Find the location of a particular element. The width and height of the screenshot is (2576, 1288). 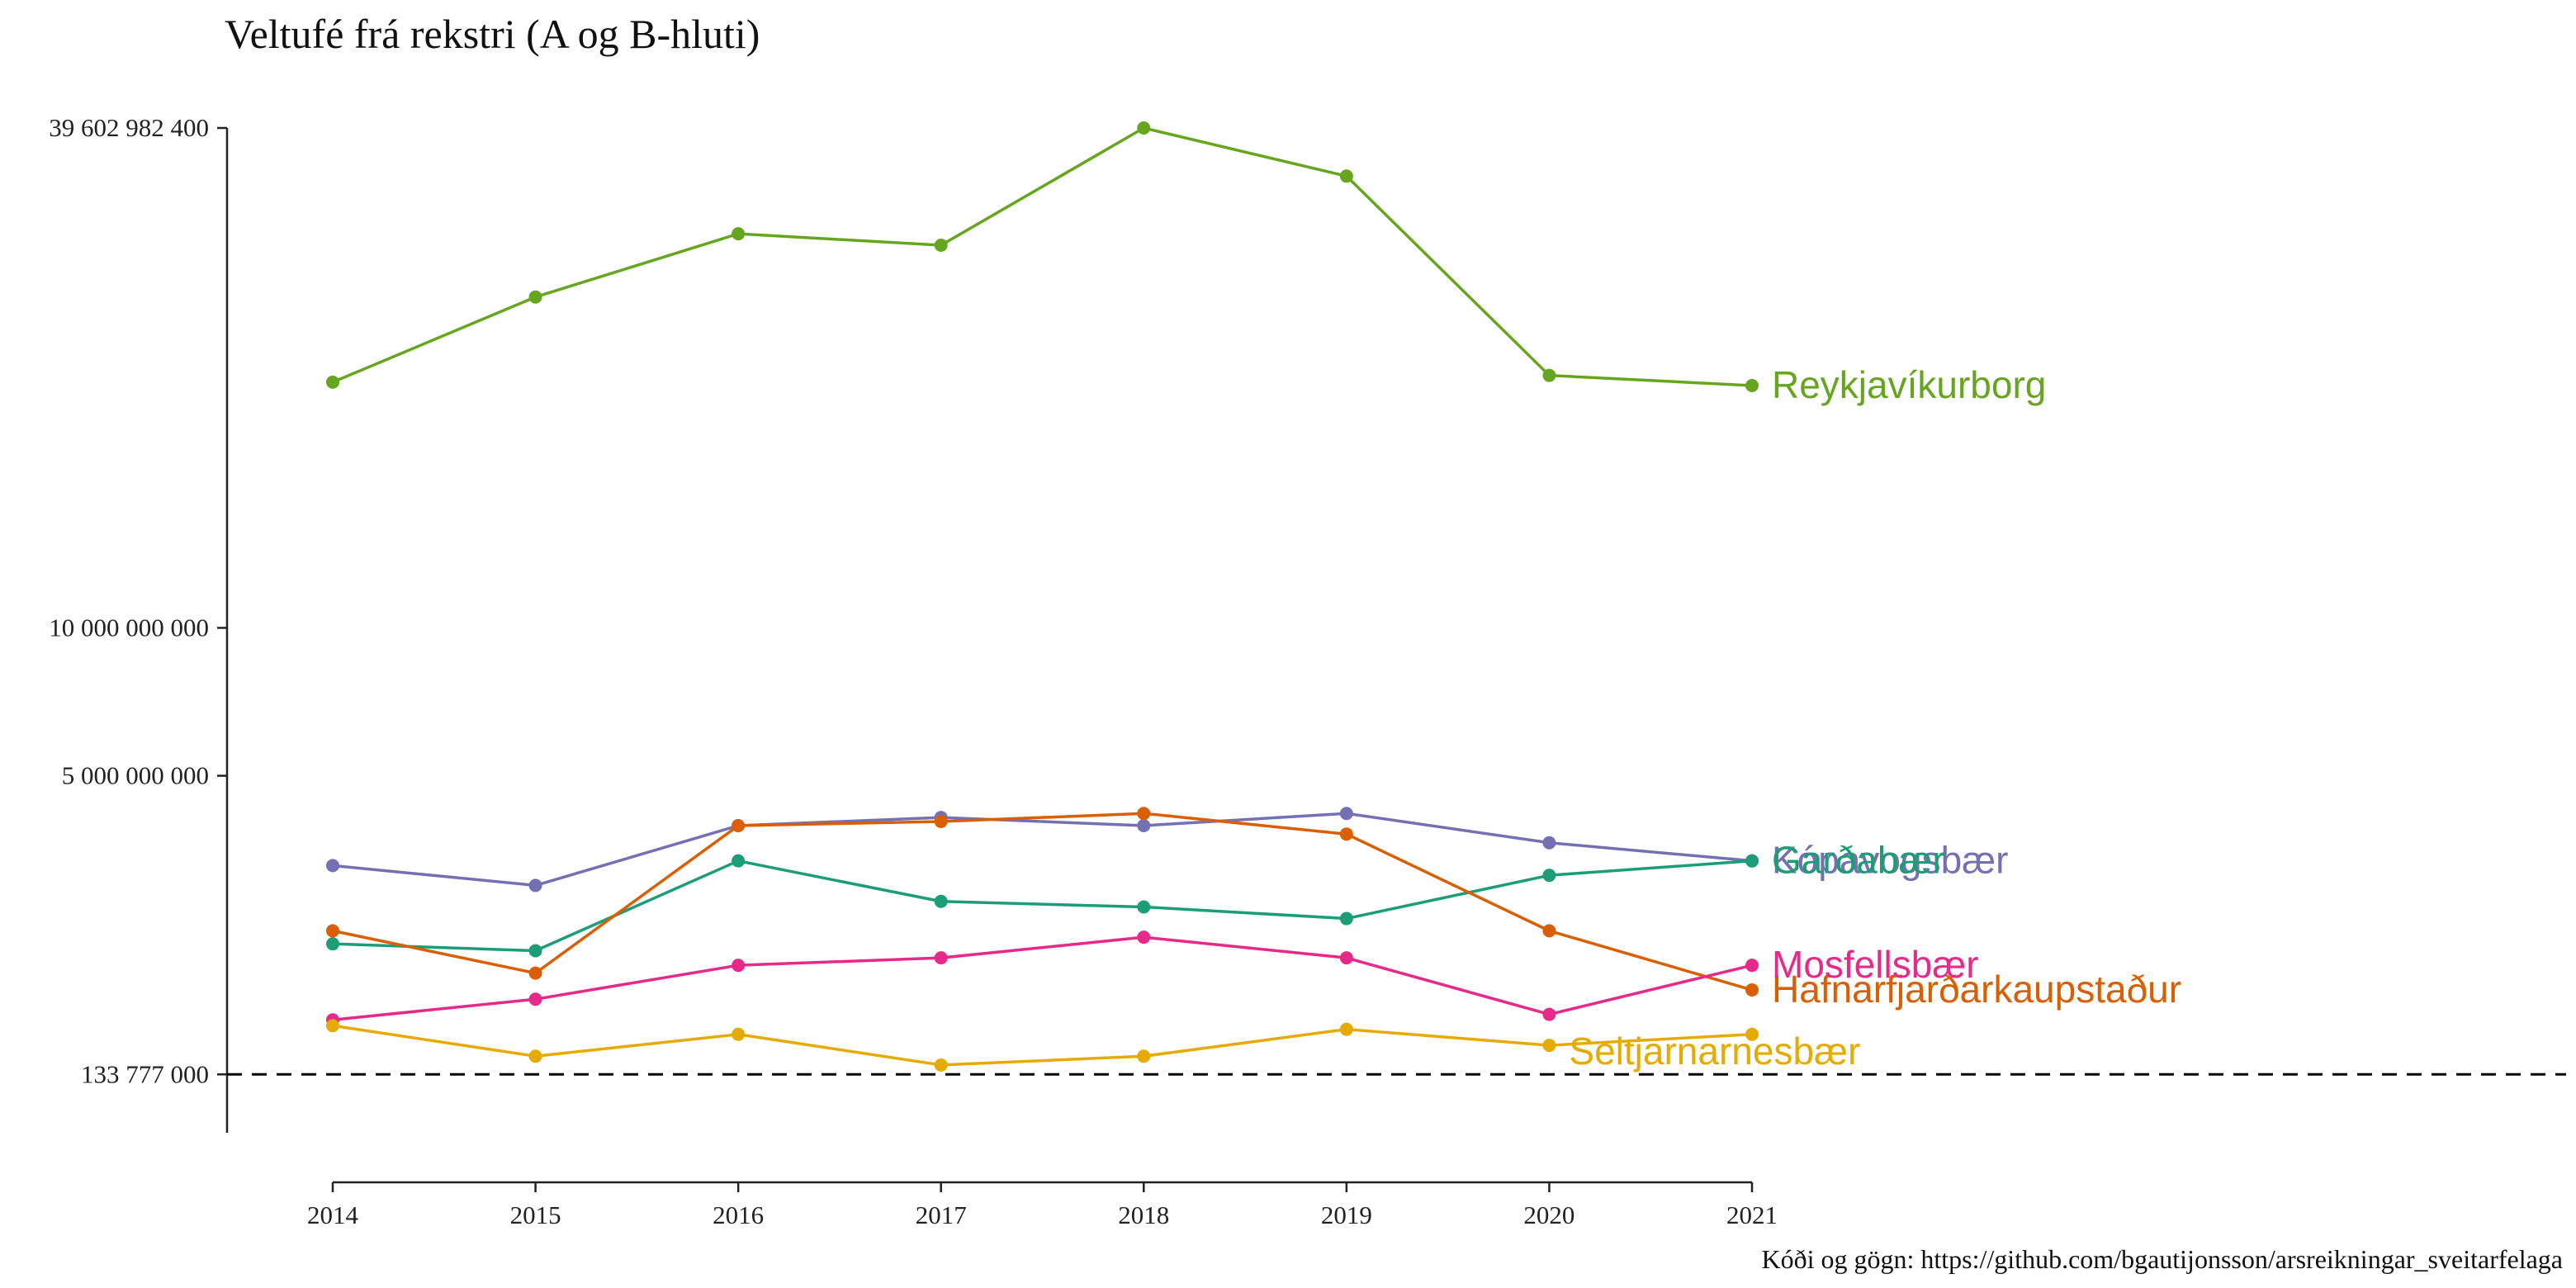

x-tick-label: 2017 is located at coordinates (941, 1214).